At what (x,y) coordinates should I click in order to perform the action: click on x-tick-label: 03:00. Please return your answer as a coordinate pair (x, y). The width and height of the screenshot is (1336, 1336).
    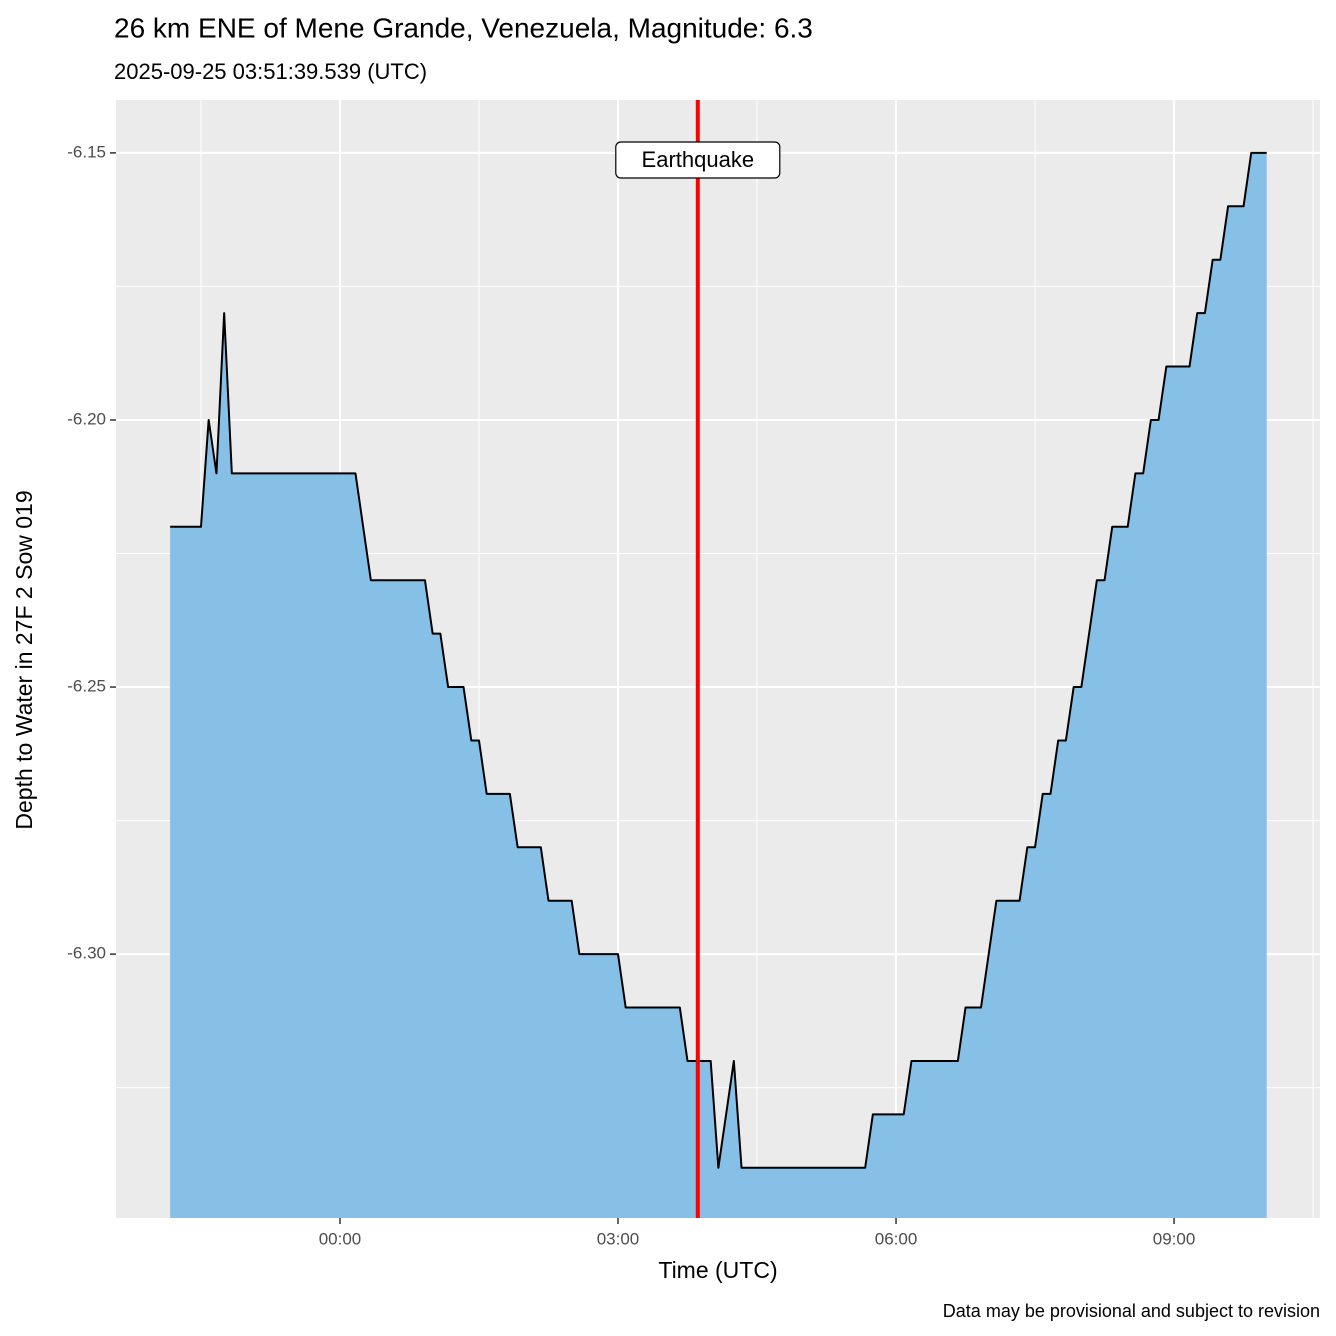
    Looking at the image, I should click on (618, 1238).